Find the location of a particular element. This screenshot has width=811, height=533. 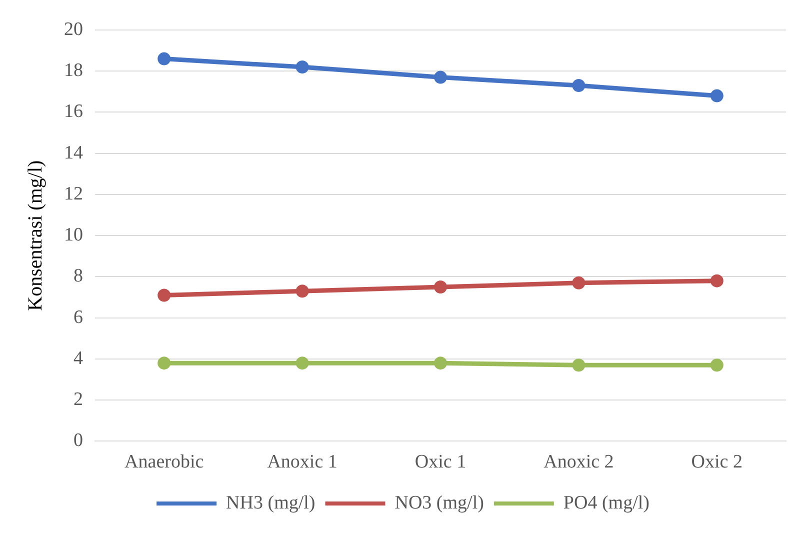

x-tick-label: Anoxic 2 is located at coordinates (579, 462).